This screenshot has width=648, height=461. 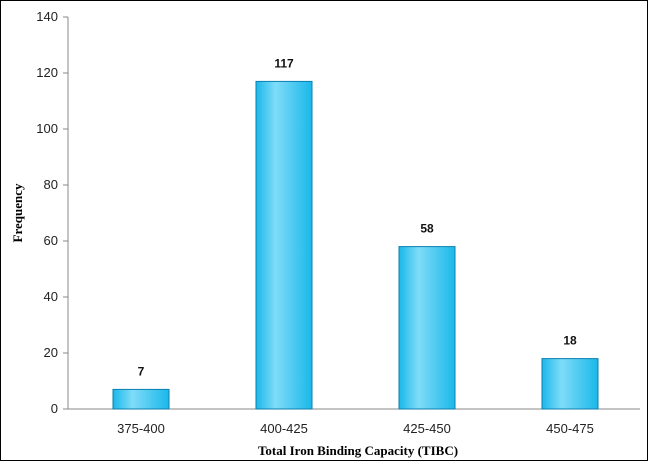 What do you see at coordinates (17, 212) in the screenshot?
I see `y-axis-title: Frequency` at bounding box center [17, 212].